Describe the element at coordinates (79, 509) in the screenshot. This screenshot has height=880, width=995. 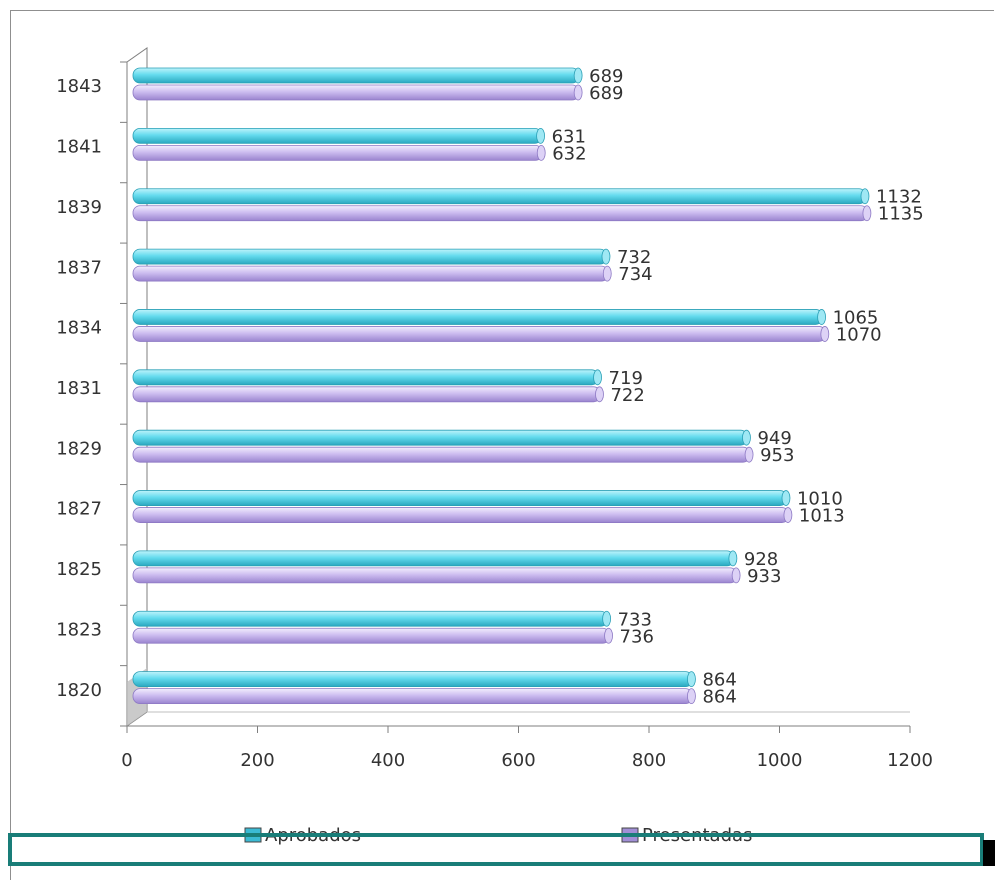
I see `y-tick-label: 1827` at that location.